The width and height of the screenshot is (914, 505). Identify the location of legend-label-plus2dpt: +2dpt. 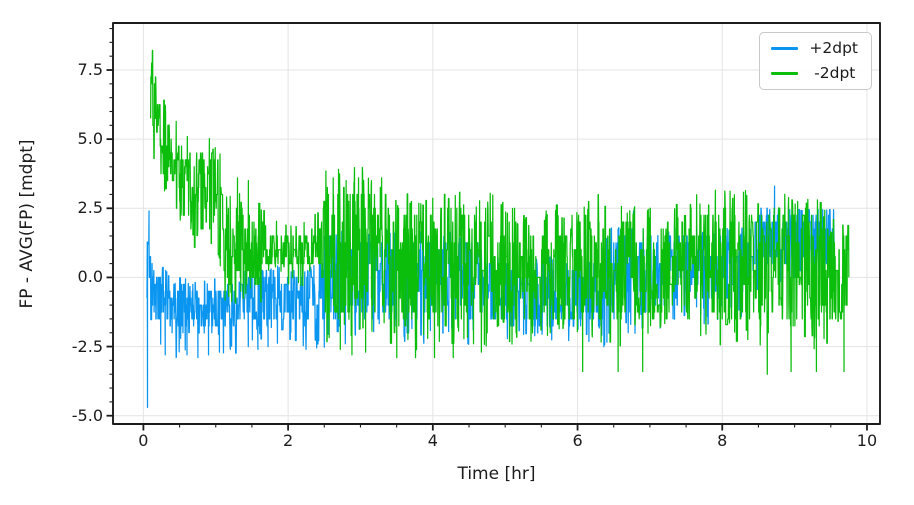
(833, 48).